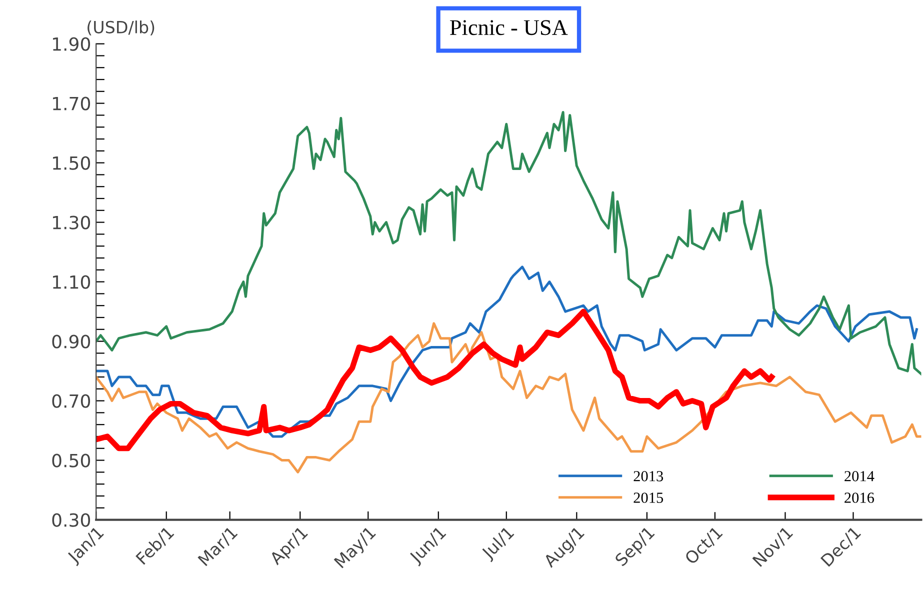 This screenshot has width=924, height=592. Describe the element at coordinates (71, 163) in the screenshot. I see `y-tick-label: 1.50` at that location.